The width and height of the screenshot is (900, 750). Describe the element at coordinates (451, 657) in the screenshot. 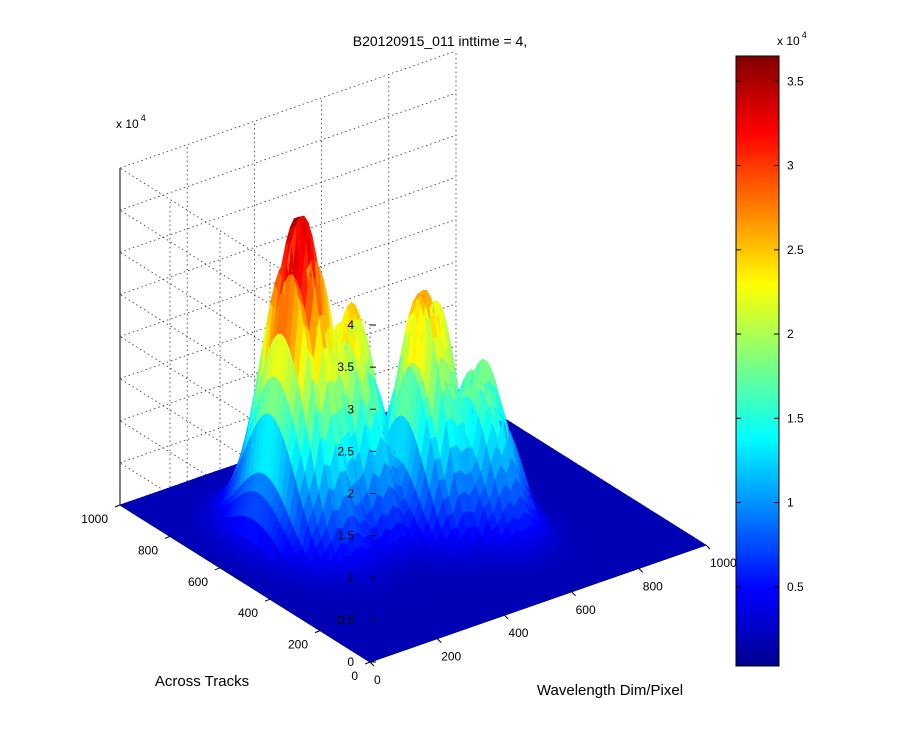

I see `x-tick-label: 200` at that location.